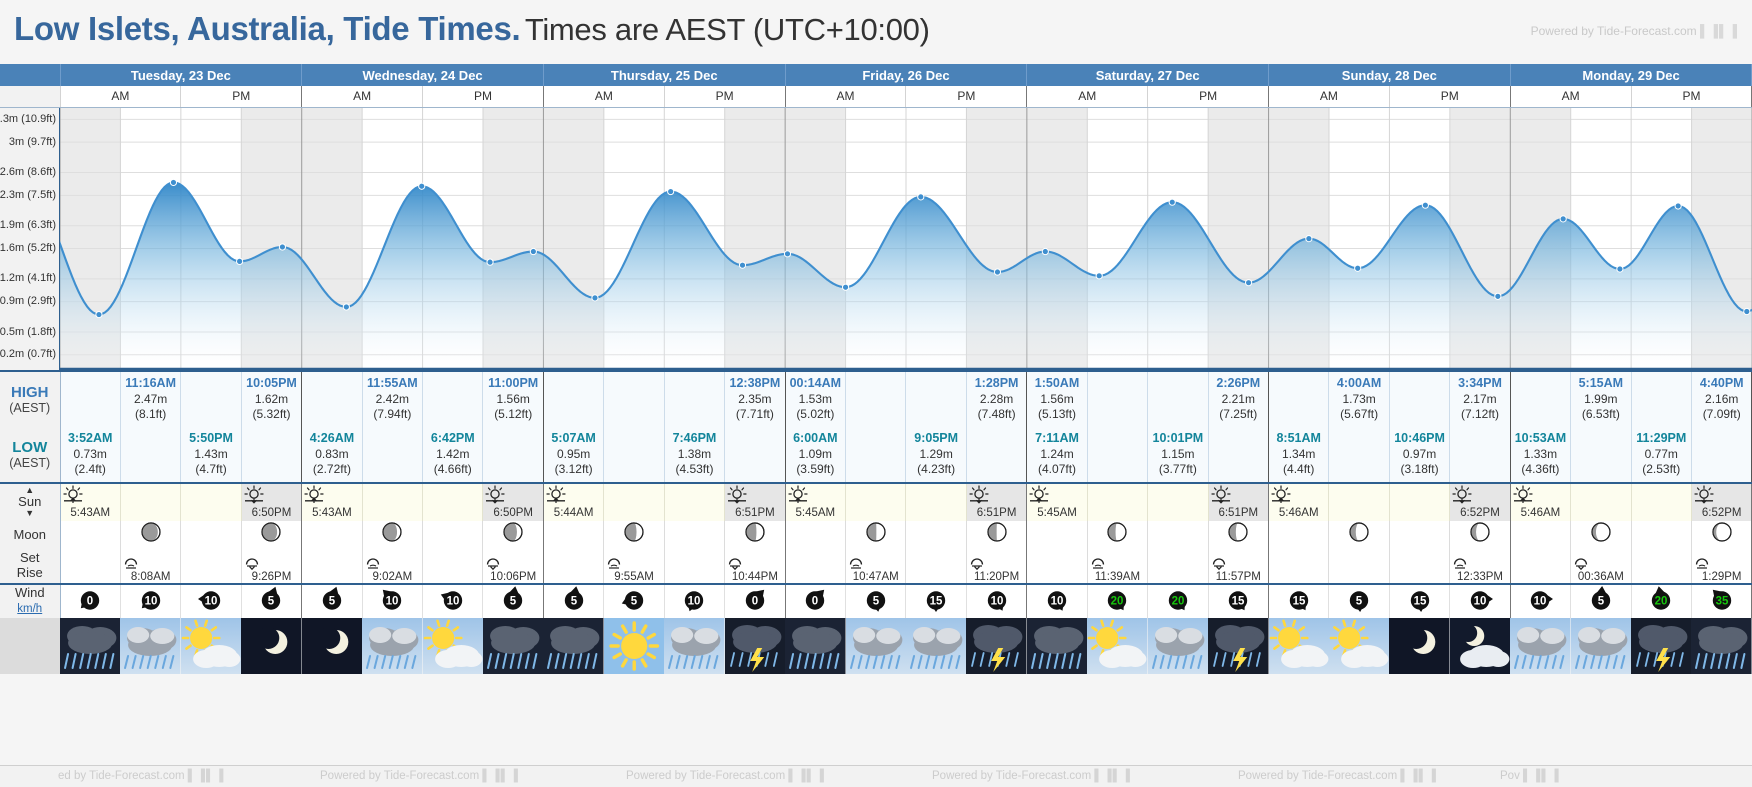 This screenshot has width=1752, height=787. What do you see at coordinates (1691, 96) in the screenshot?
I see `ampm-label: PM` at bounding box center [1691, 96].